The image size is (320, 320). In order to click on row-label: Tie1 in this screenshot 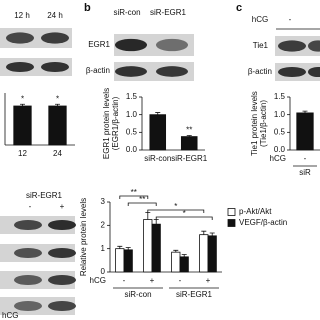, I will do `click(261, 45)`.